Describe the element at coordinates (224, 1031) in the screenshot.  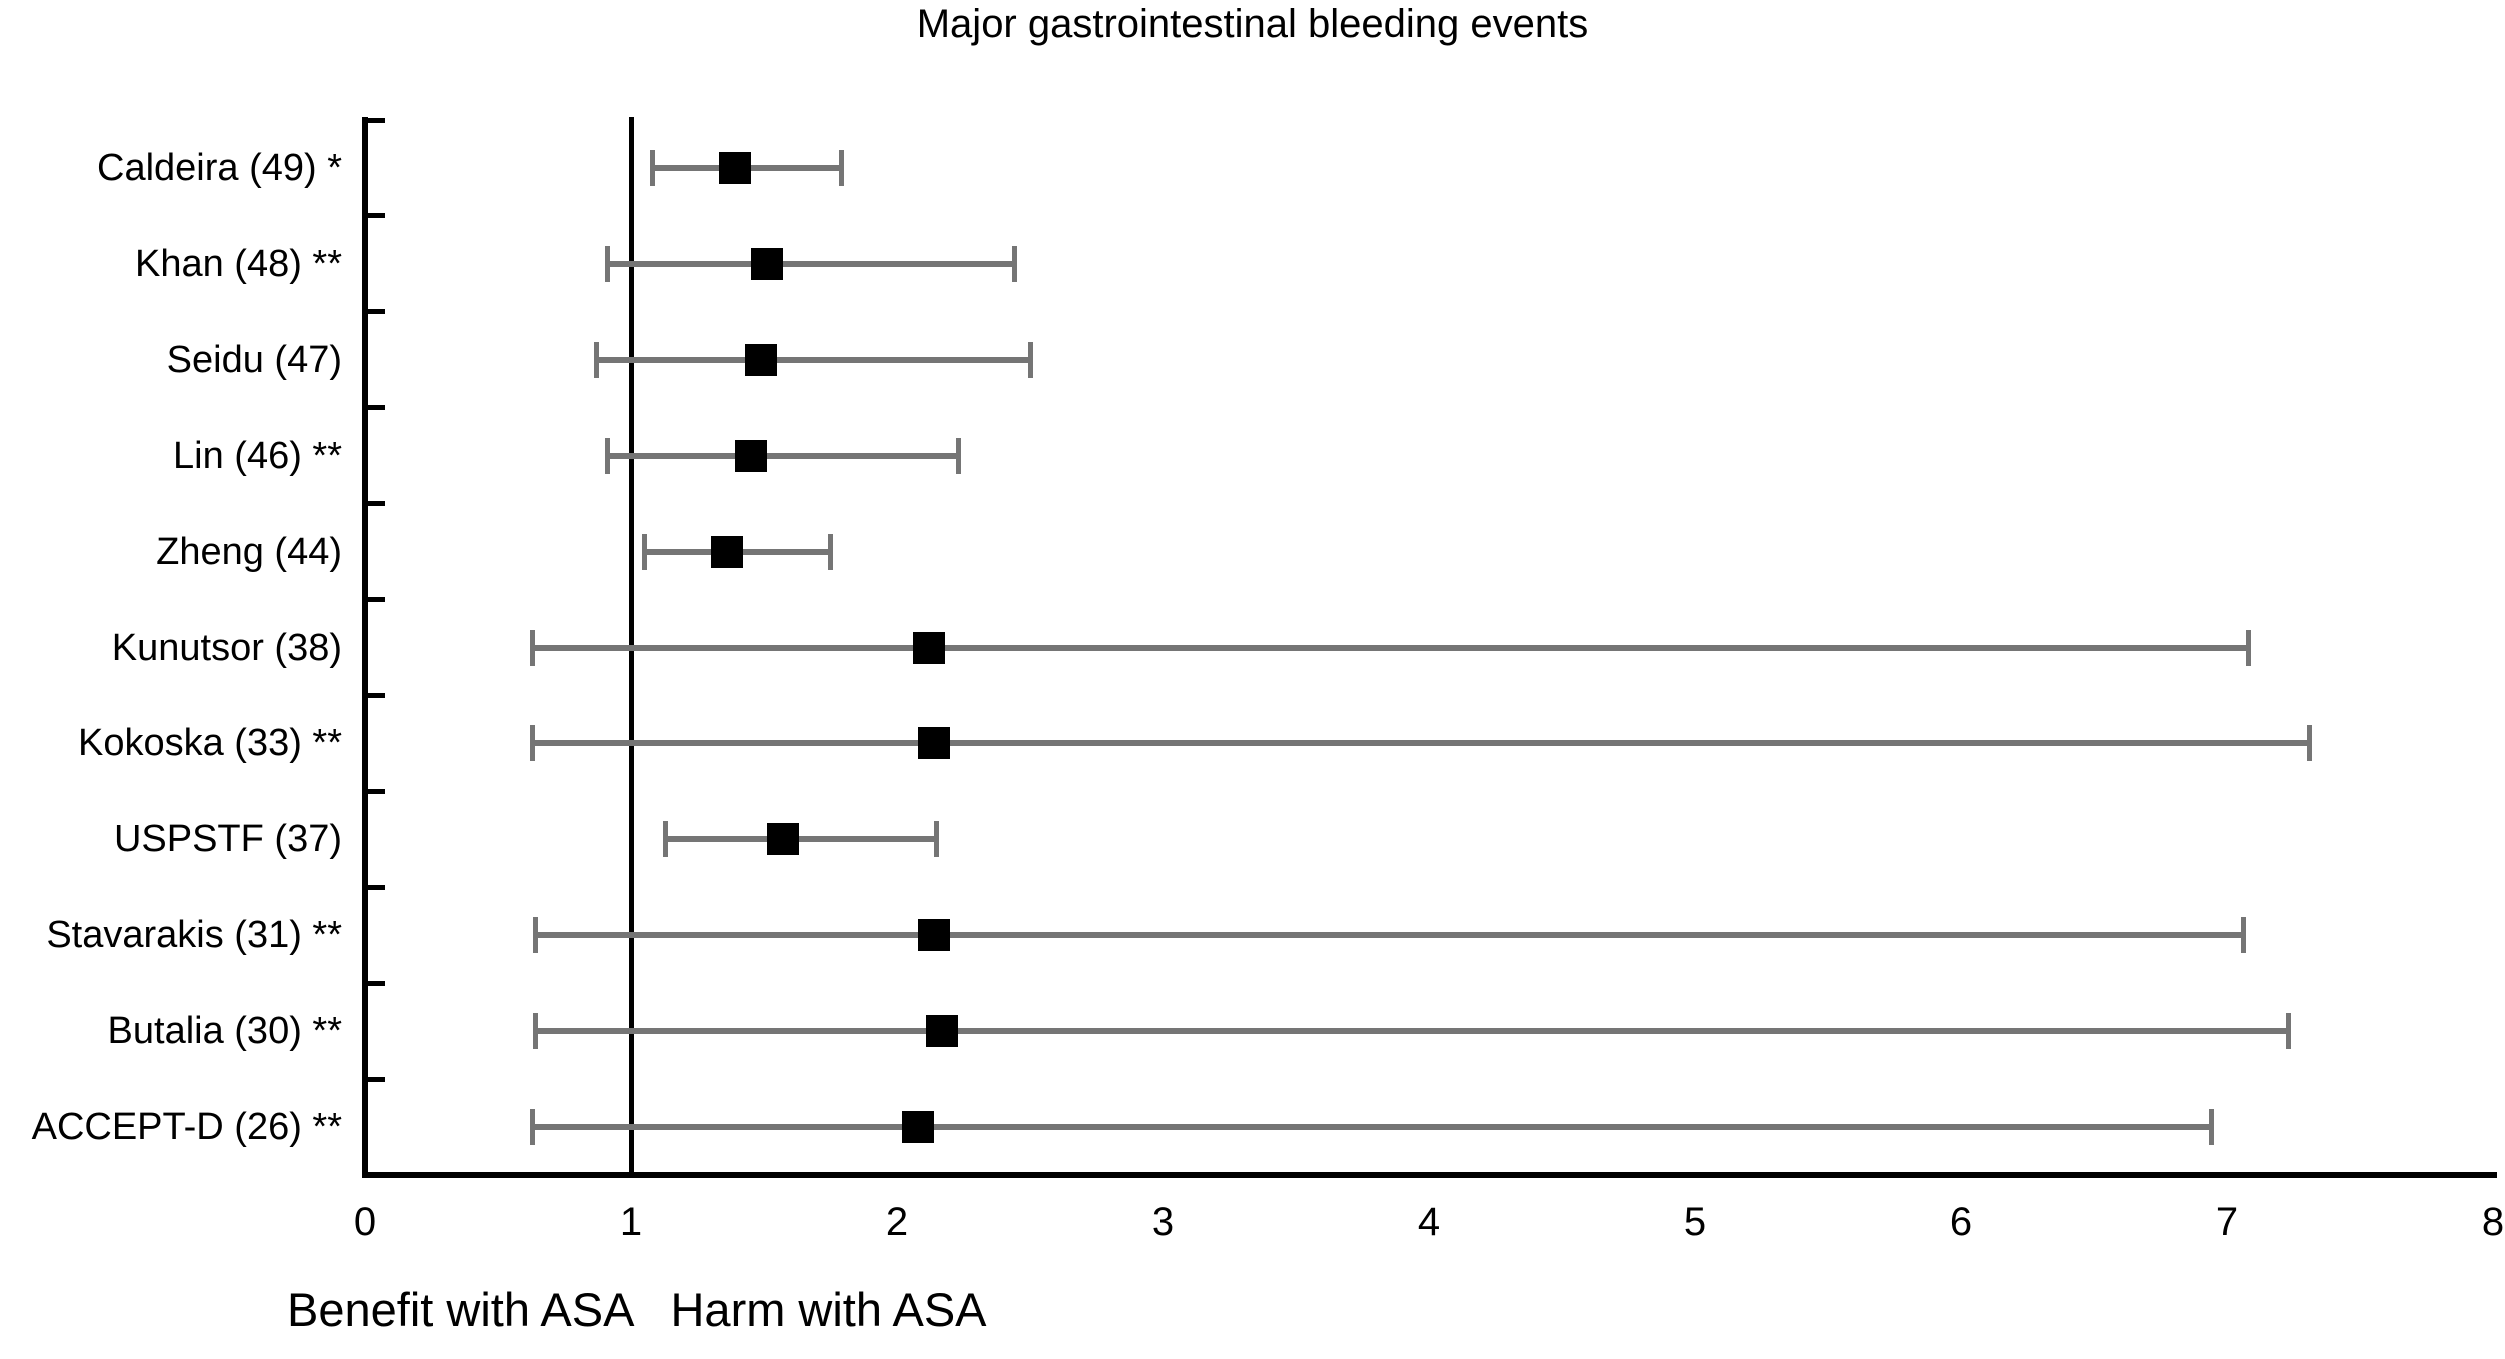
I see `study-label: Butalia (30) **` at that location.